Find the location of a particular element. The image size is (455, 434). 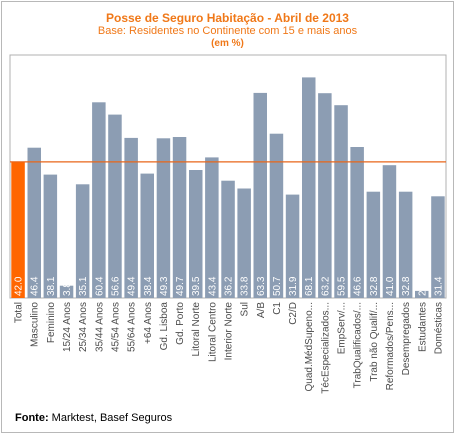

value-label-18: 68.1 is located at coordinates (309, 286).